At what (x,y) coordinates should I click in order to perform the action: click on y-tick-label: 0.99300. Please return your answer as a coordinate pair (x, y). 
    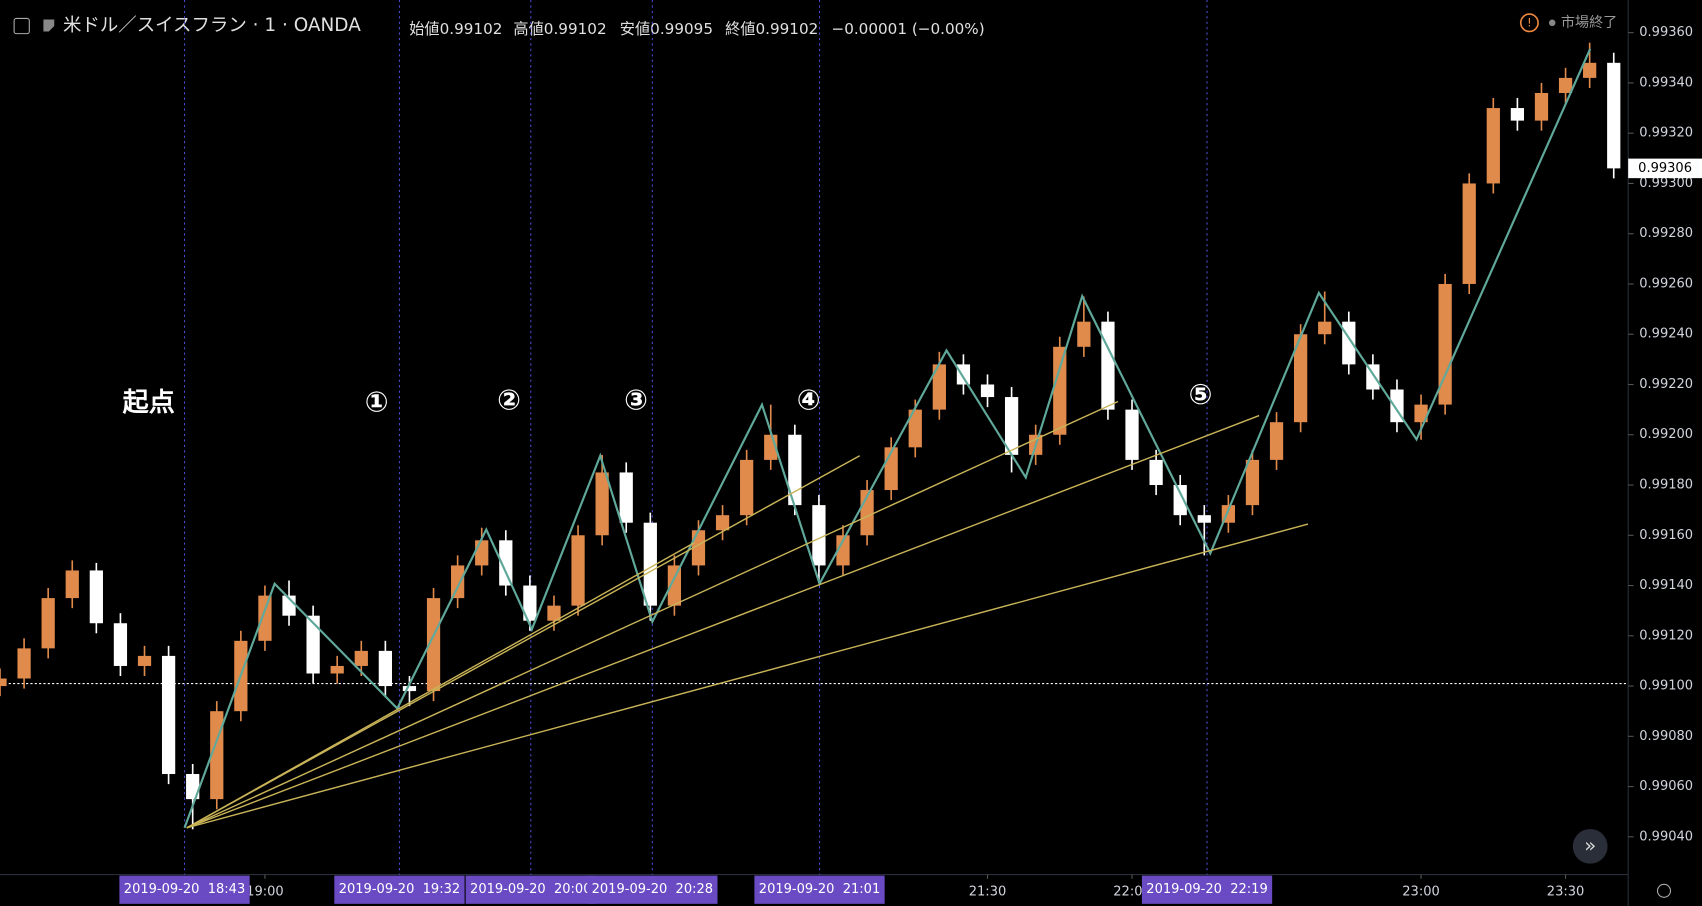
    Looking at the image, I should click on (1666, 183).